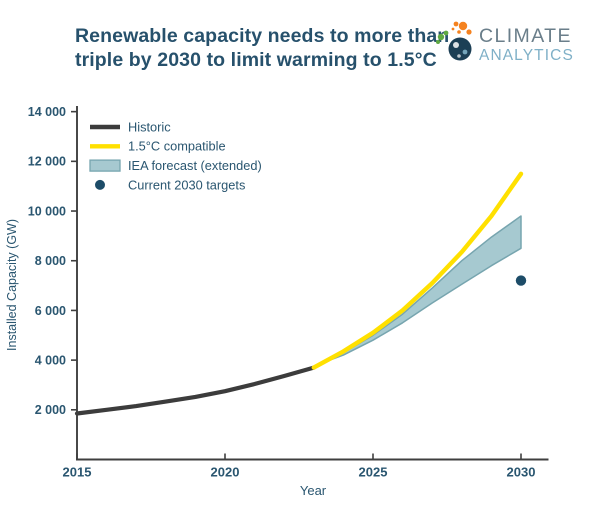  Describe the element at coordinates (50, 410) in the screenshot. I see `y-tick-label-2000: 2 000` at that location.